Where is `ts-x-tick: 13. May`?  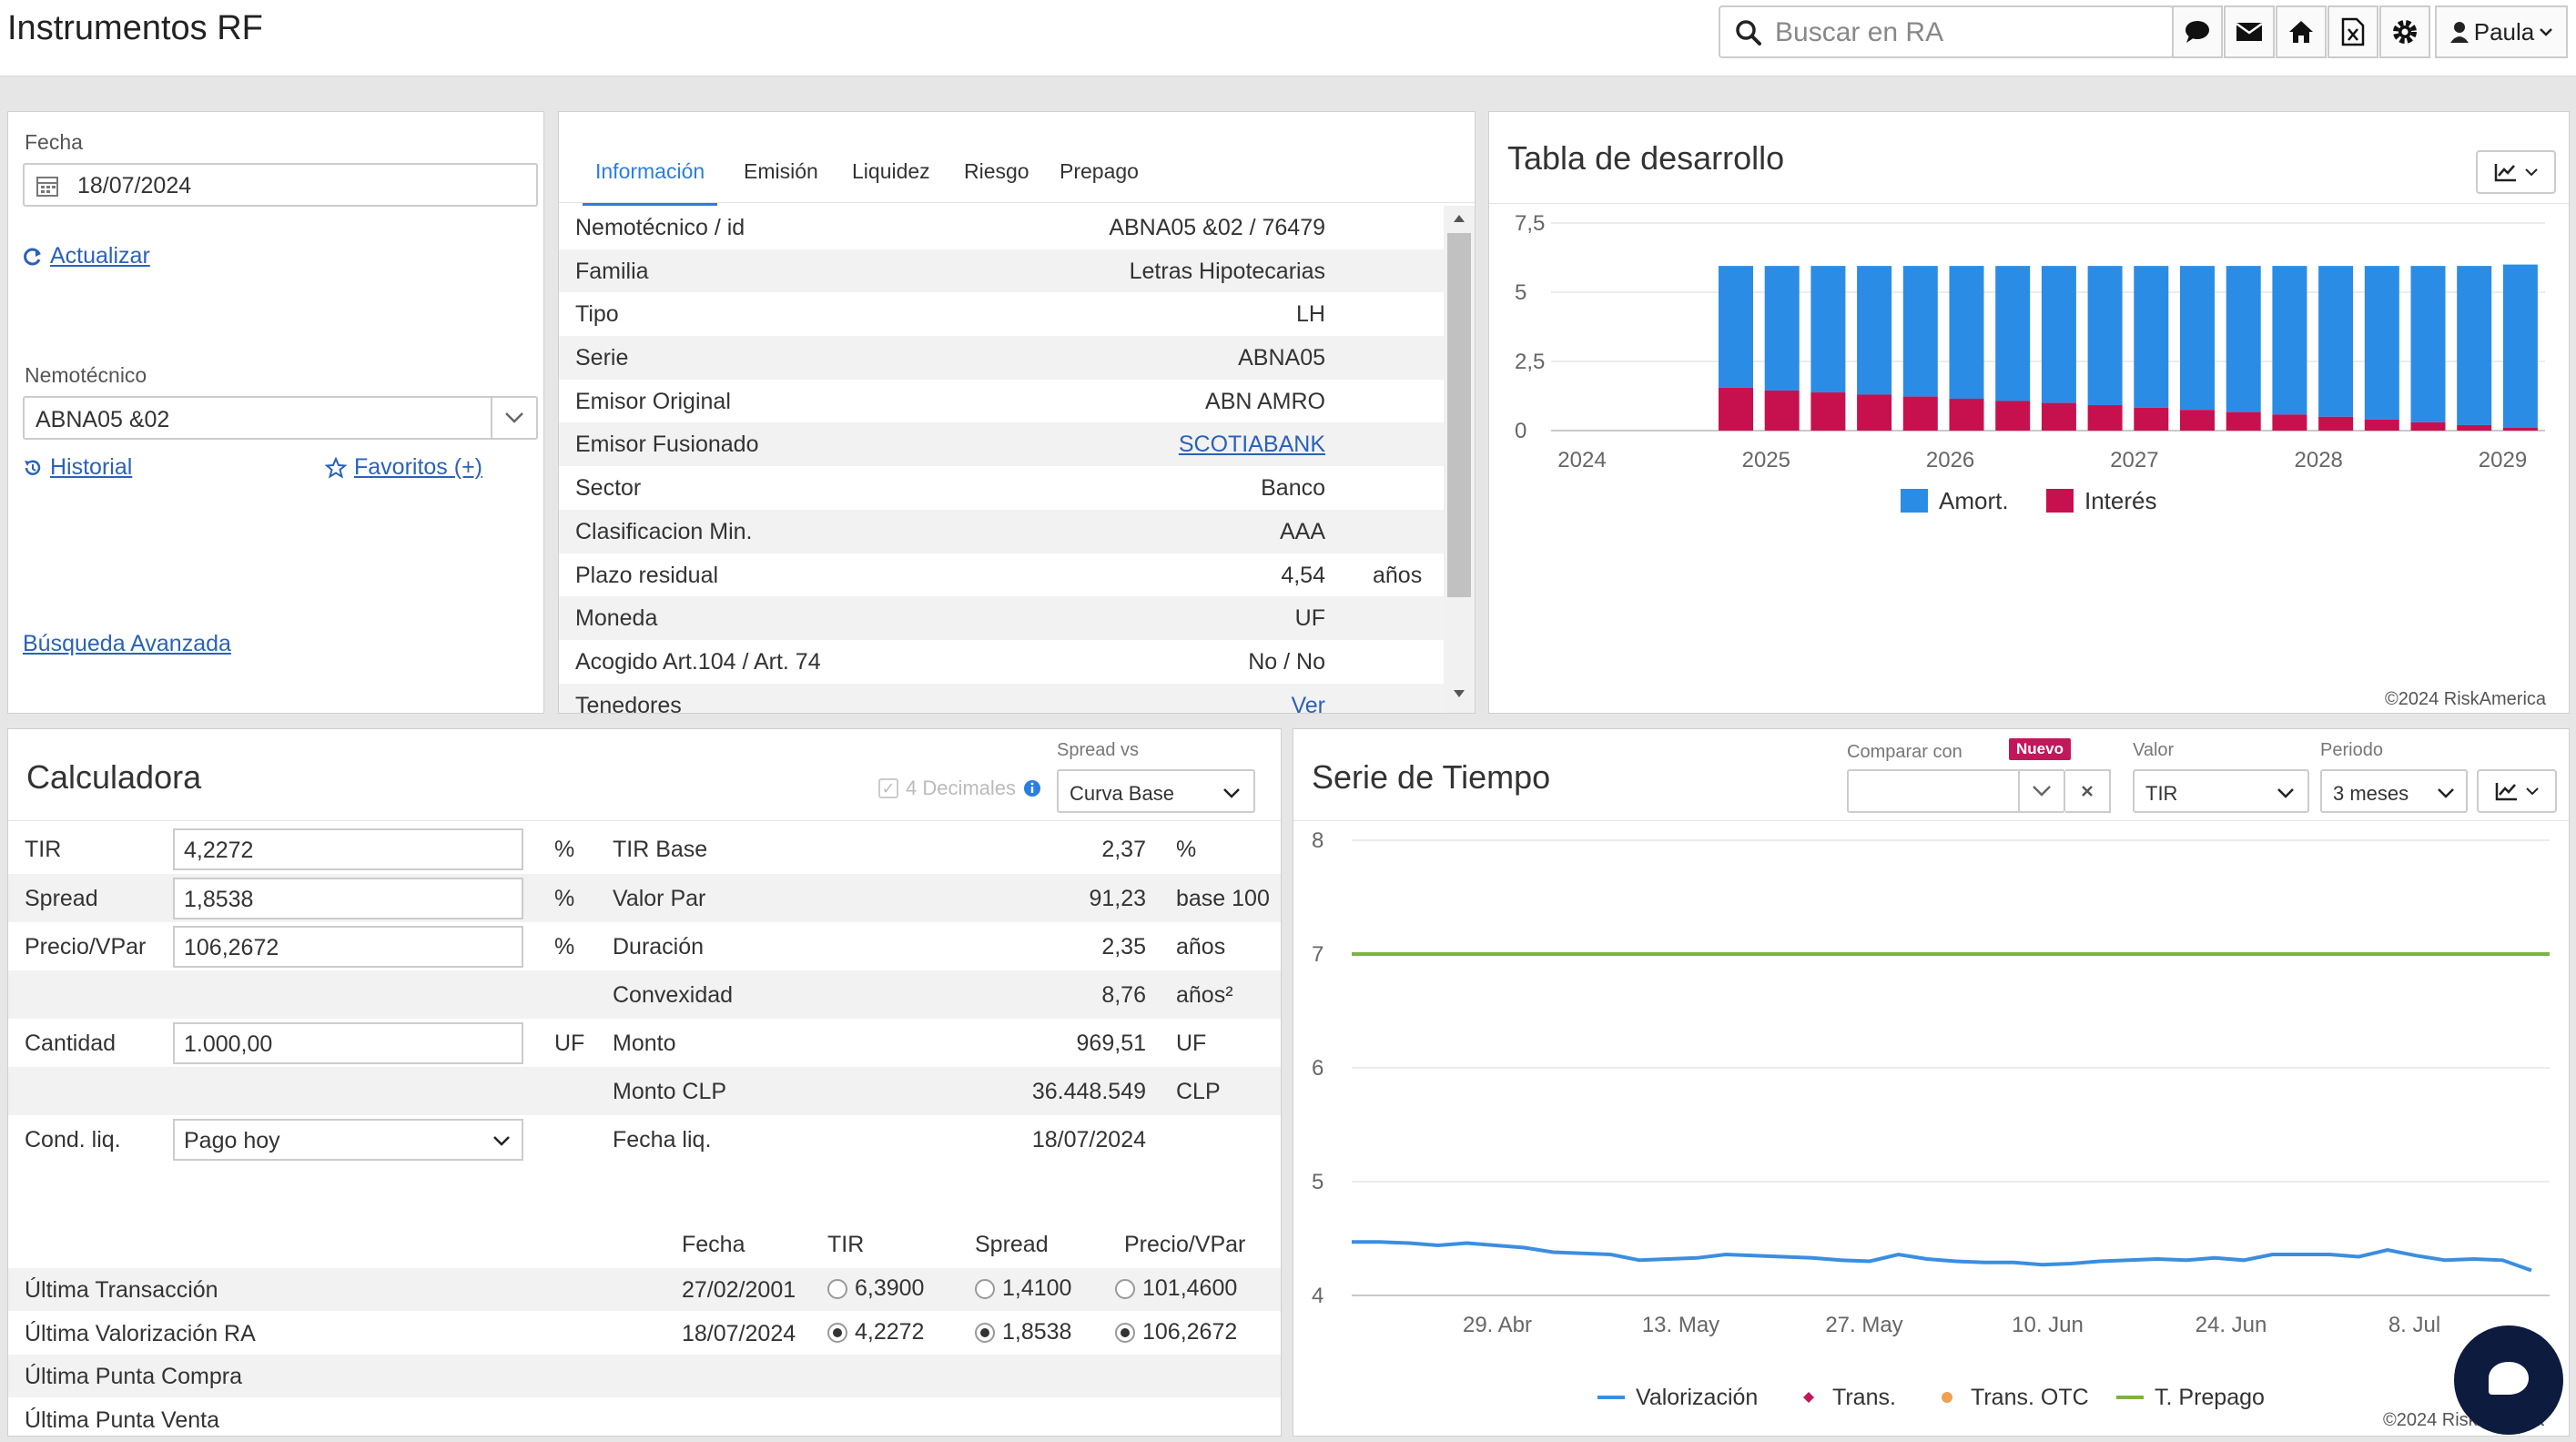
ts-x-tick: 13. May is located at coordinates (1680, 1325).